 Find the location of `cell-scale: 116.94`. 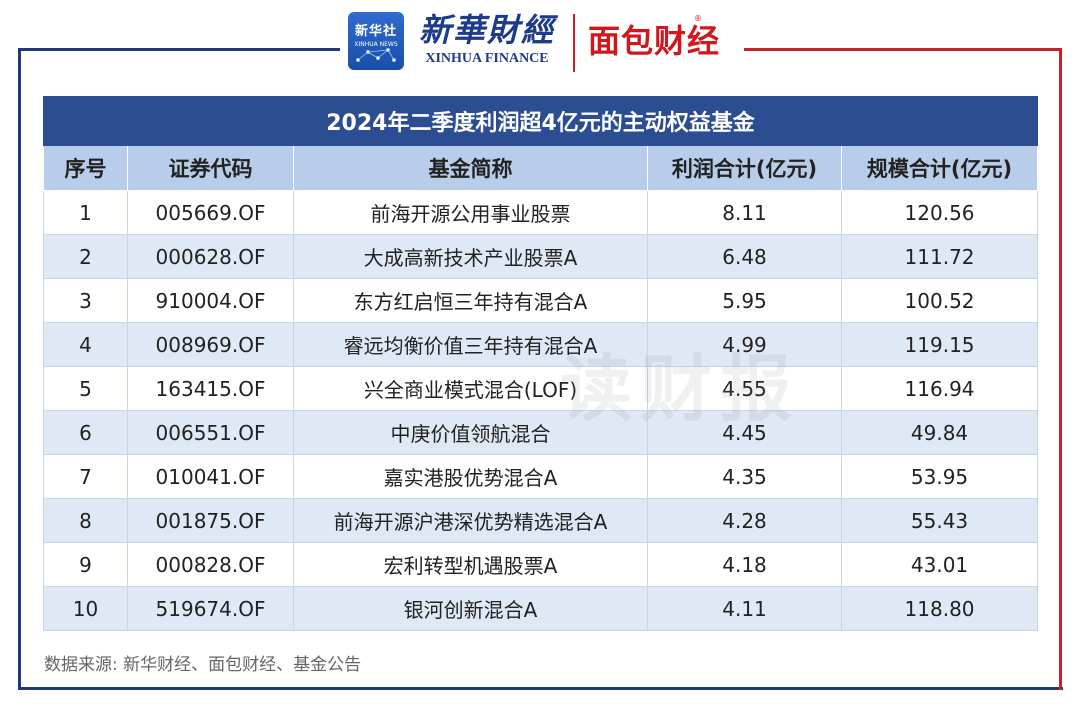

cell-scale: 116.94 is located at coordinates (939, 388).